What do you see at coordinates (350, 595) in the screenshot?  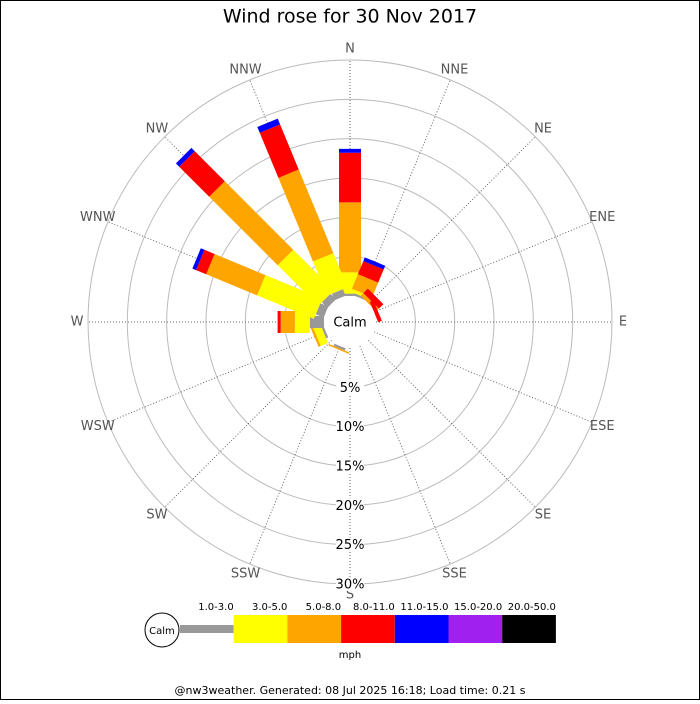 I see `direction-label: S` at bounding box center [350, 595].